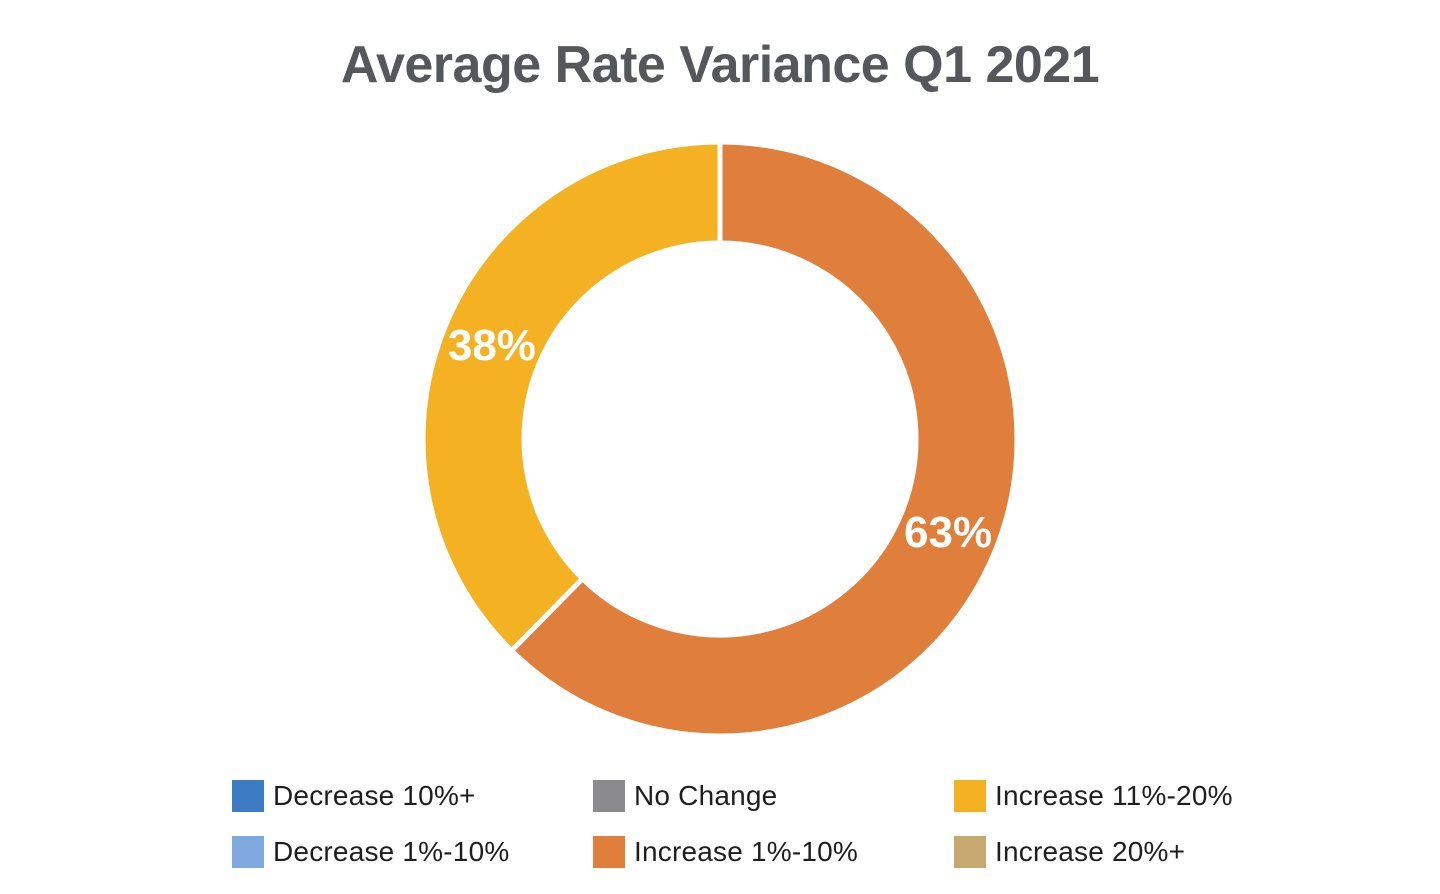 The width and height of the screenshot is (1440, 894). Describe the element at coordinates (1114, 795) in the screenshot. I see `legend-label-increase-11-20: Increase 11%-20%` at that location.